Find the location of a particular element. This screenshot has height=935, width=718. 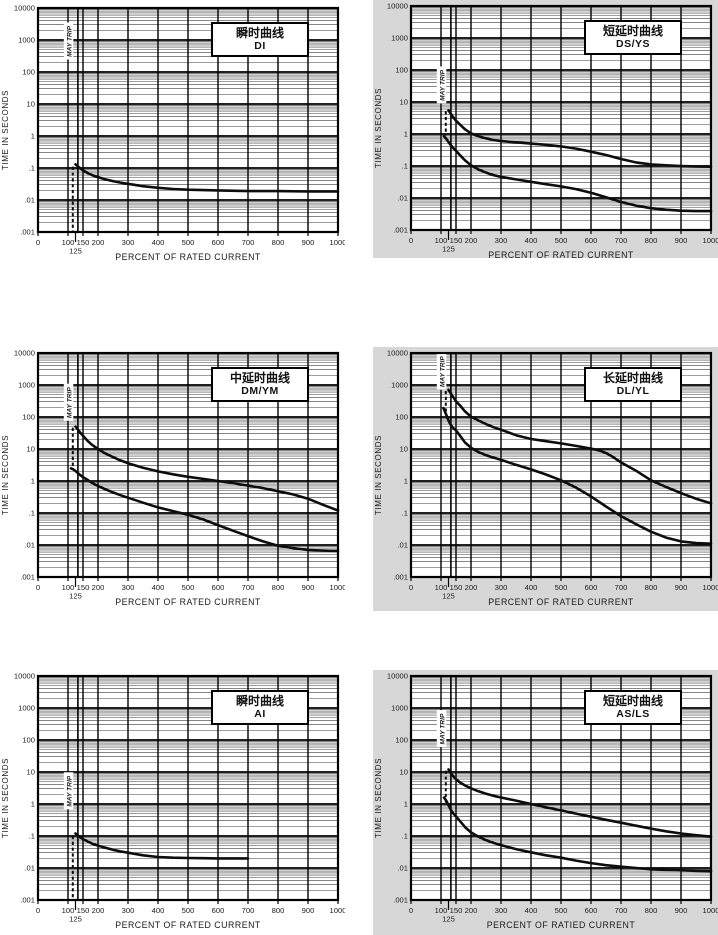

chart-code: DL/YL is located at coordinates (633, 391).